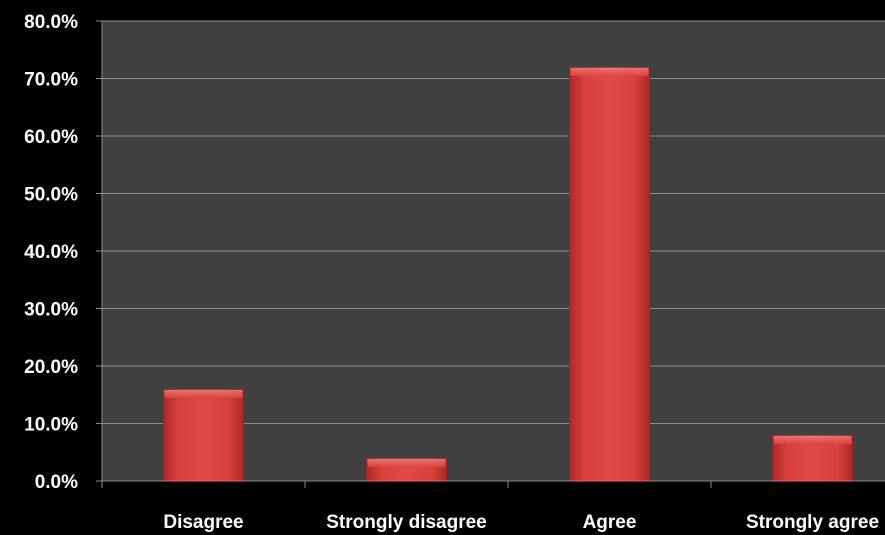 This screenshot has height=535, width=885. I want to click on x-category-label: Agree, so click(610, 522).